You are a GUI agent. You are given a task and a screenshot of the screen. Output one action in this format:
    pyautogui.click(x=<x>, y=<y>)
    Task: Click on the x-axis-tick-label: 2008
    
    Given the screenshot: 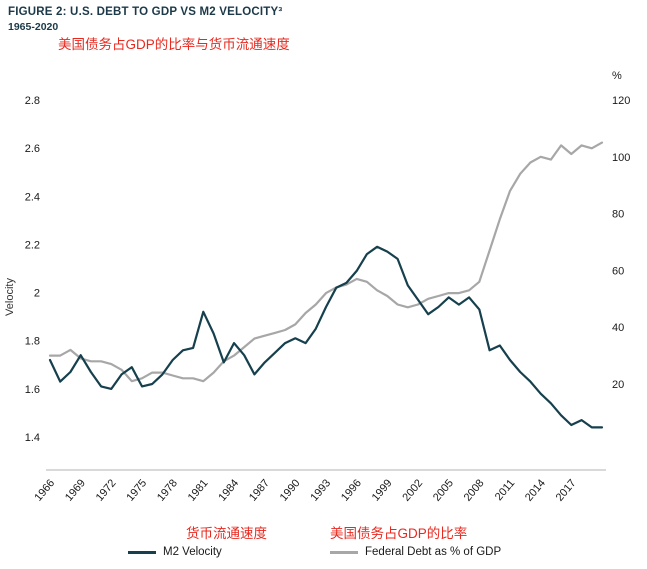 What is the action you would take?
    pyautogui.click(x=474, y=490)
    